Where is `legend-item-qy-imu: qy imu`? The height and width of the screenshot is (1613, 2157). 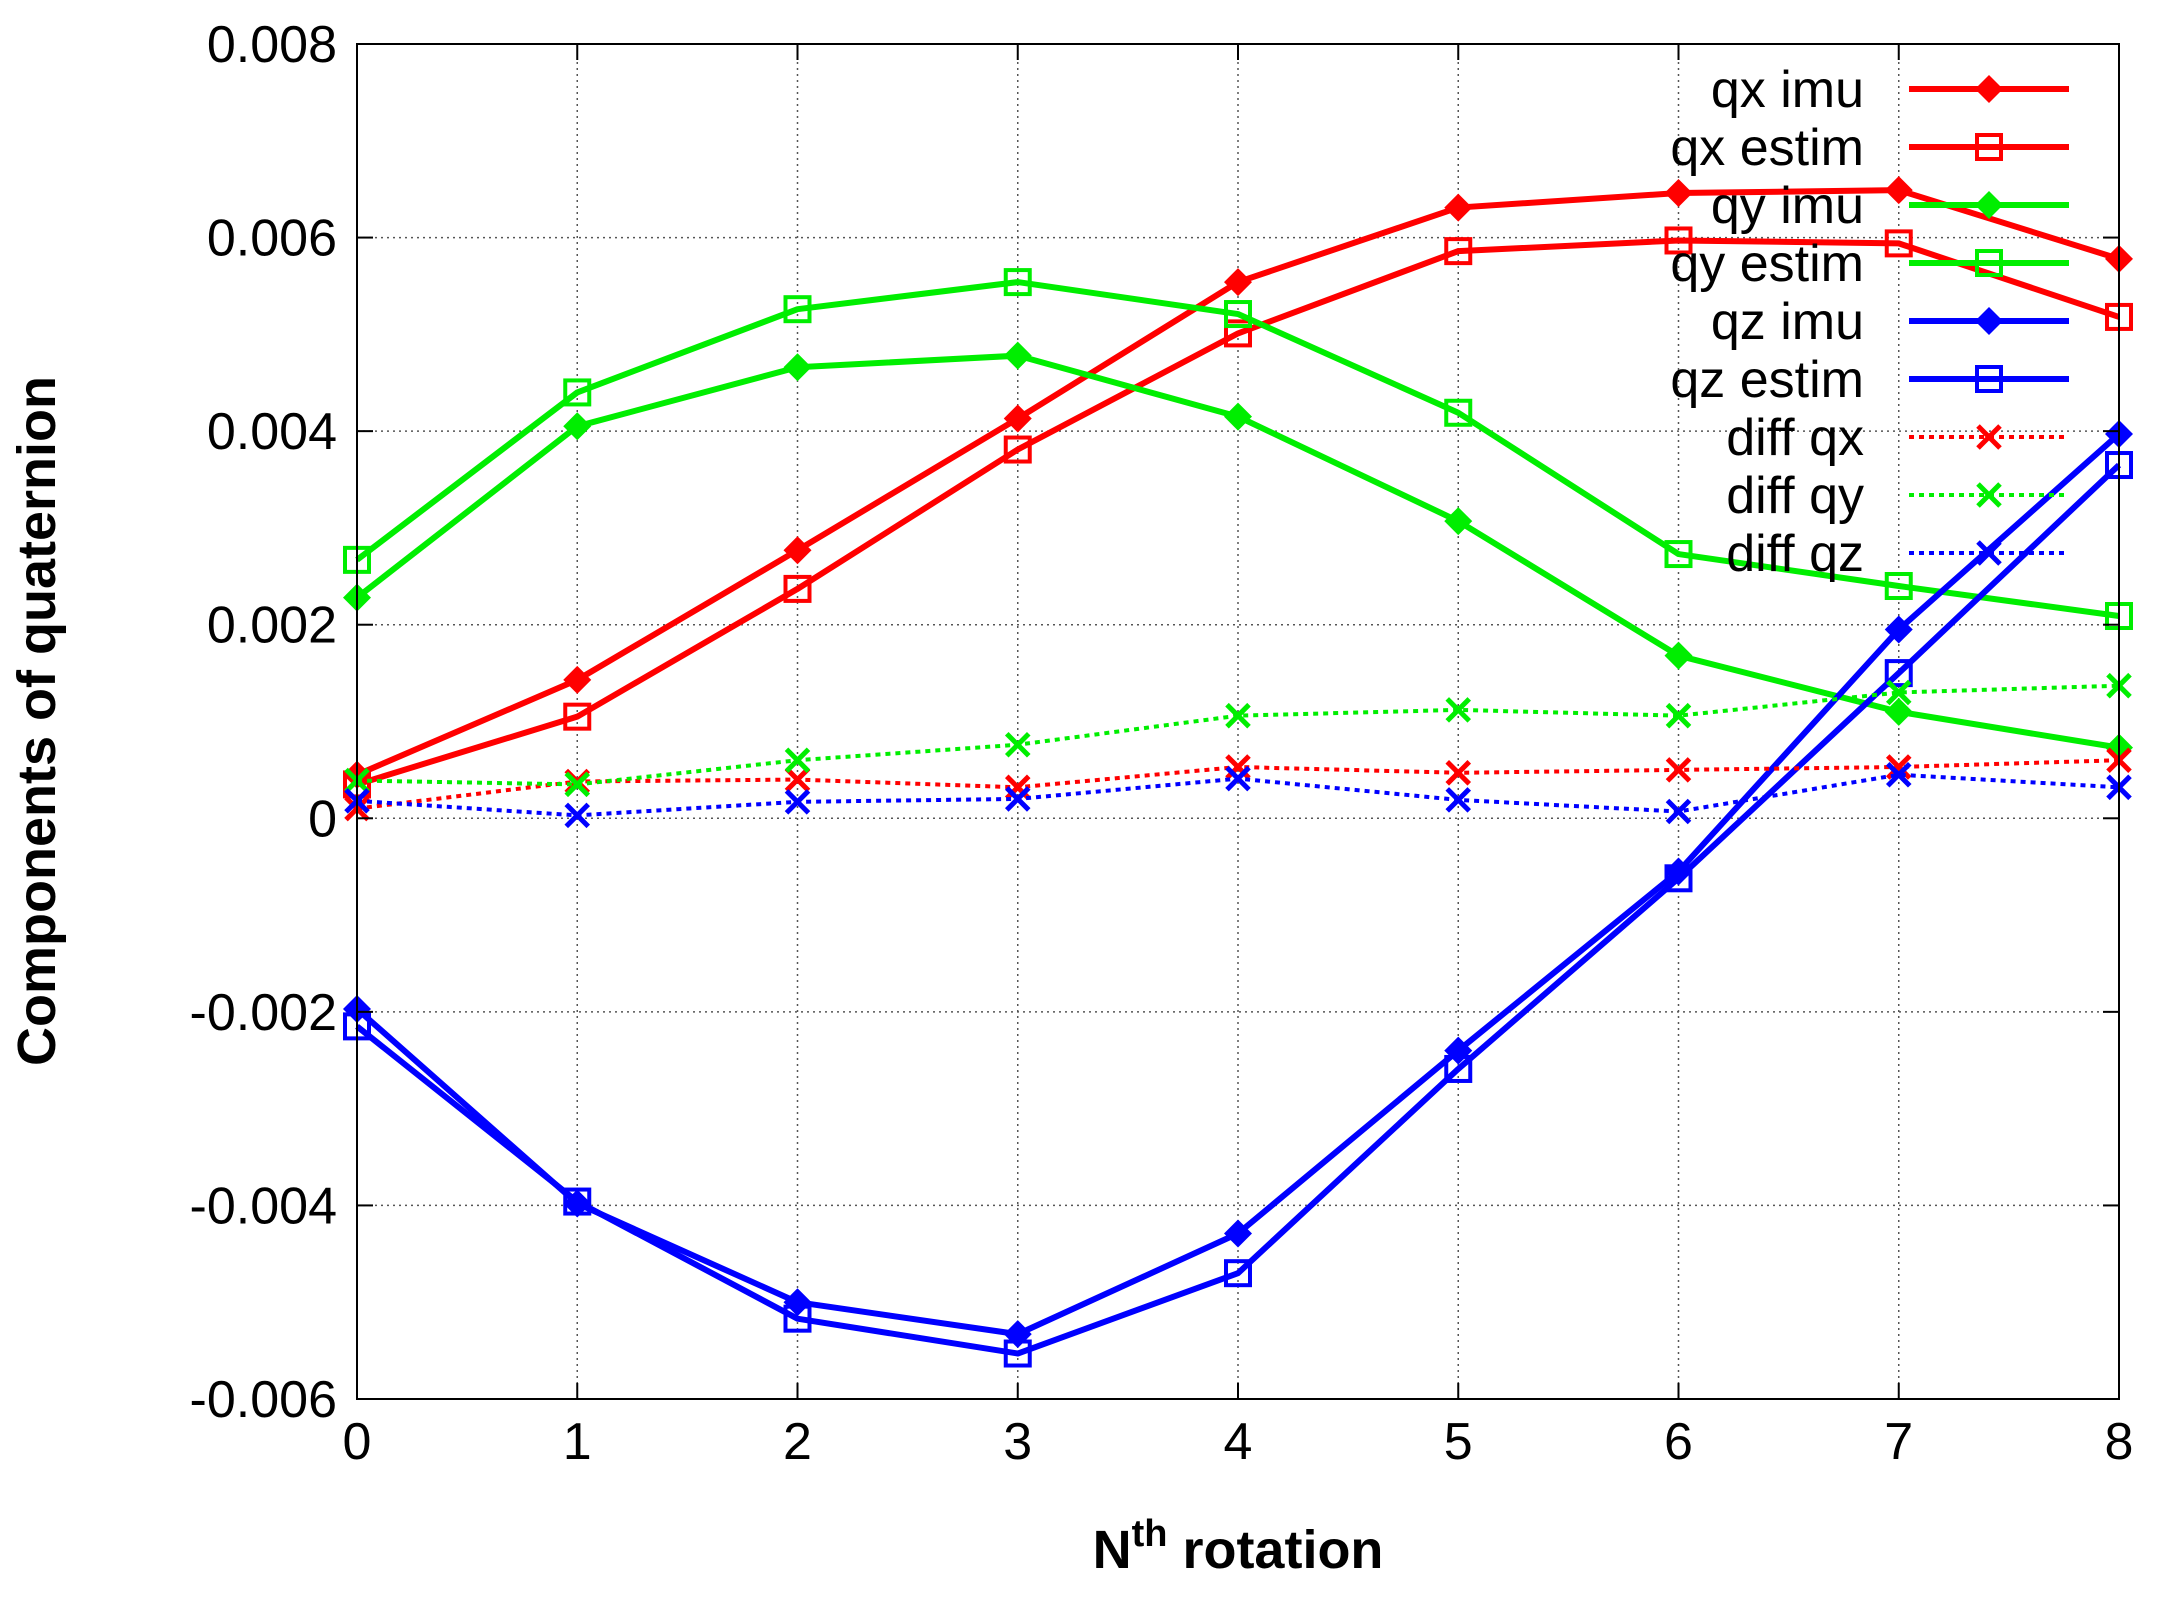
legend-item-qy-imu: qy imu is located at coordinates (1890, 206).